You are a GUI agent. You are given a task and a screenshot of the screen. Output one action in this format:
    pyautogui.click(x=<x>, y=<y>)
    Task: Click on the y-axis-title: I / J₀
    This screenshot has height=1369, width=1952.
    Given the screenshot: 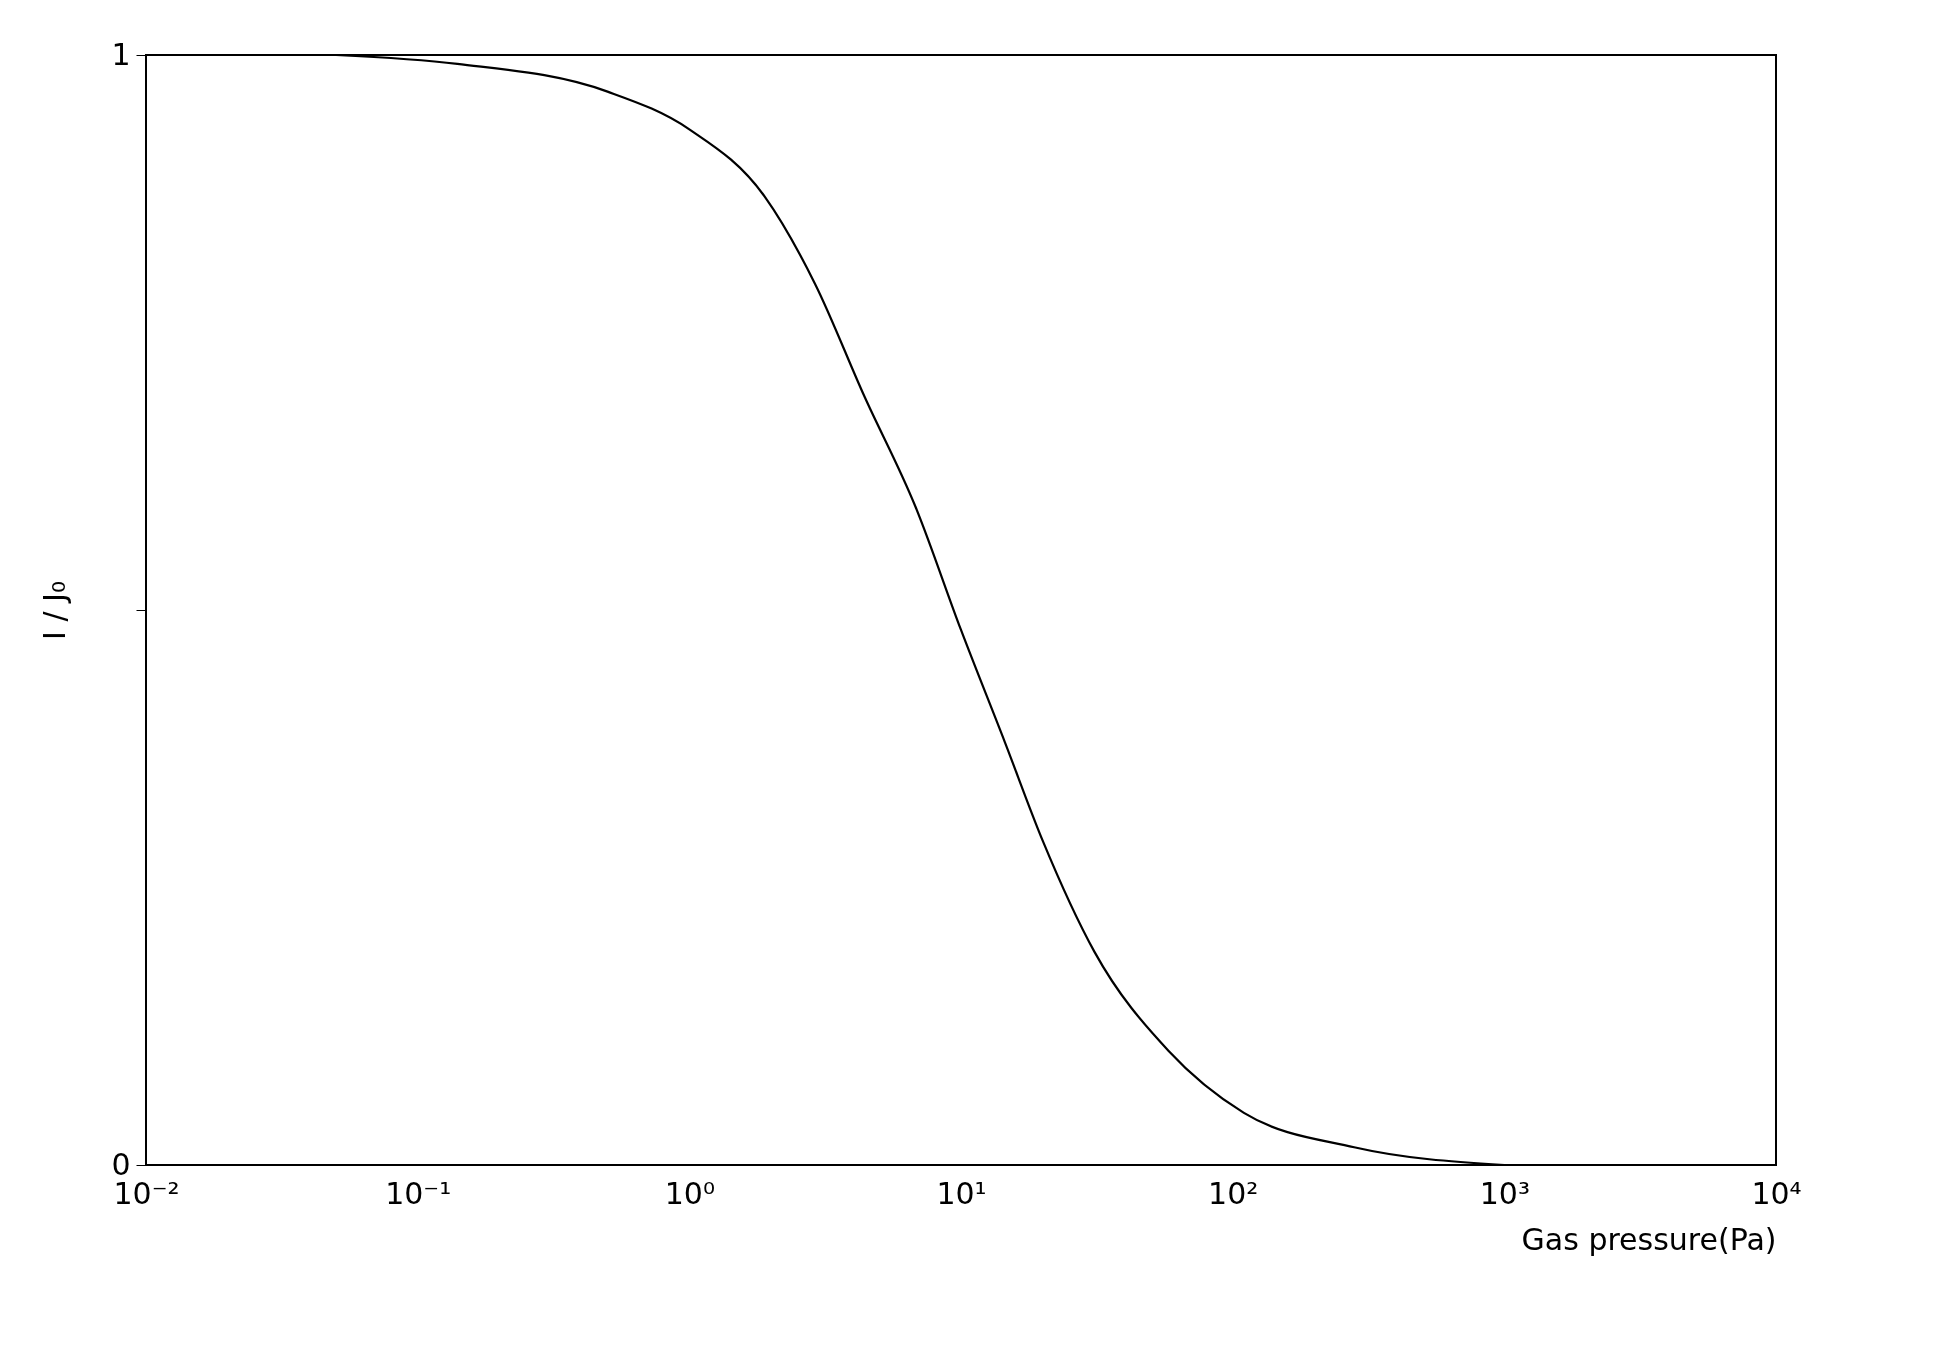 What is the action you would take?
    pyautogui.click(x=55, y=610)
    